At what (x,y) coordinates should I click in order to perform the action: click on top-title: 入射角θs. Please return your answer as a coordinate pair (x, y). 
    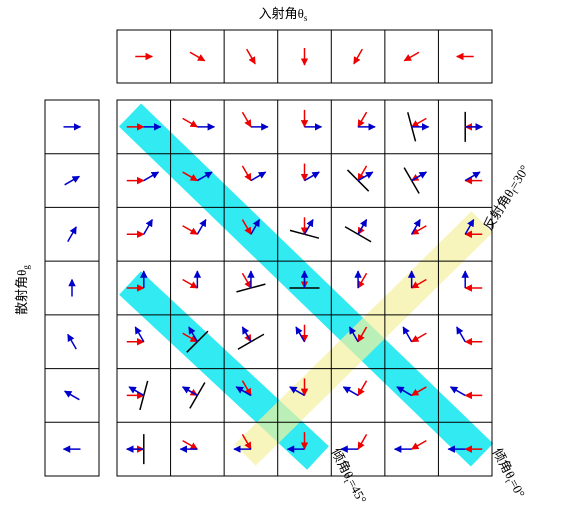
    Looking at the image, I should click on (283, 14).